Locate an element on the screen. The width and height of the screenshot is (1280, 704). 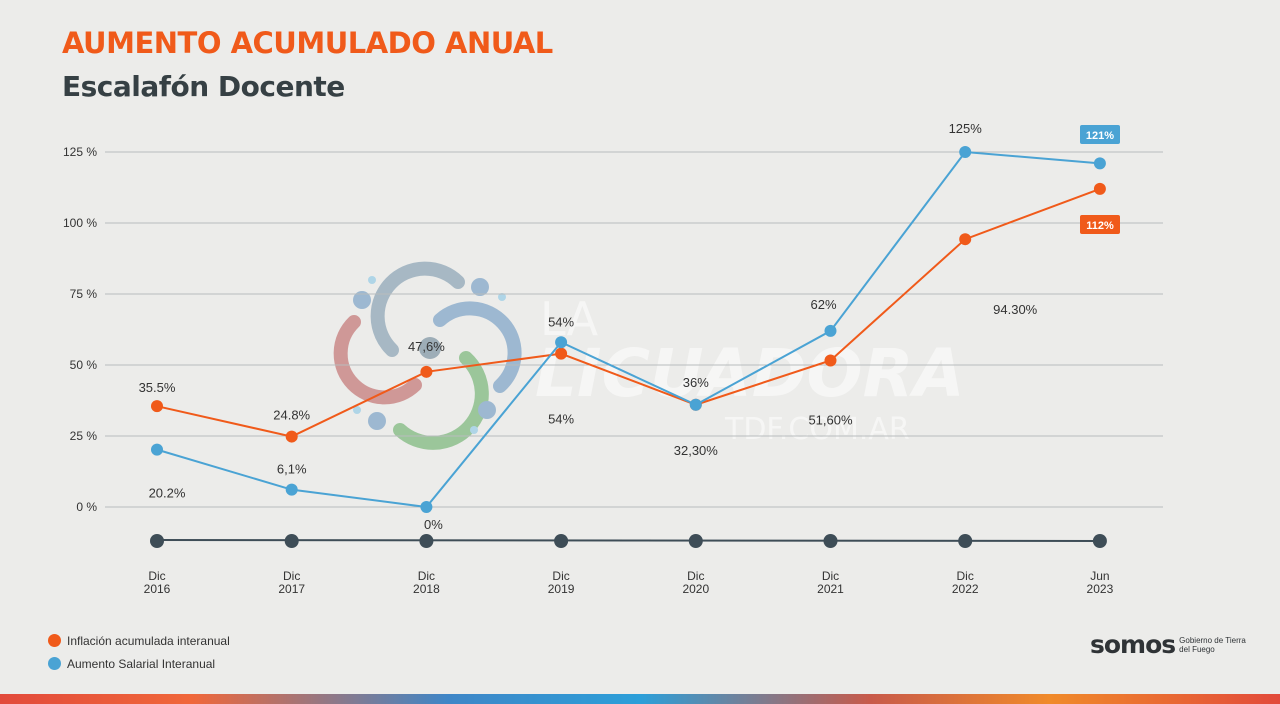
x-tick-label: Dic 2016 is located at coordinates (157, 582).